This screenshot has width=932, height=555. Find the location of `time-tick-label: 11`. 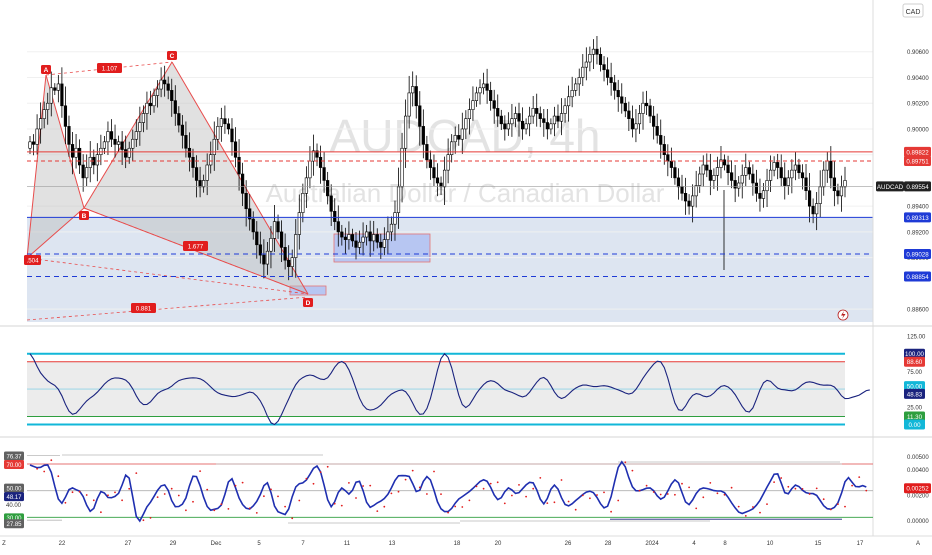

time-tick-label: 11 is located at coordinates (347, 544).